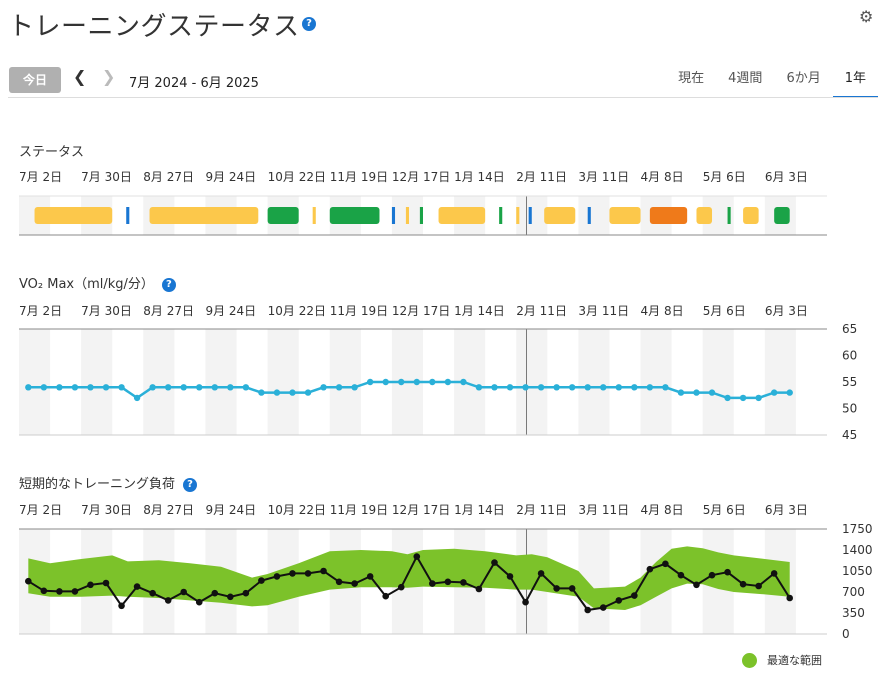 This screenshot has width=890, height=686. I want to click on load-x-tick-label: 5月 6日, so click(724, 510).